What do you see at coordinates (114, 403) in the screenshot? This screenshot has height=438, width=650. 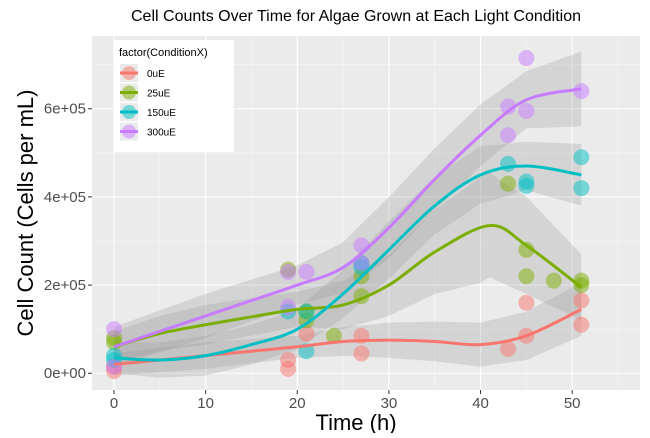 I see `x-tick-label: 0` at bounding box center [114, 403].